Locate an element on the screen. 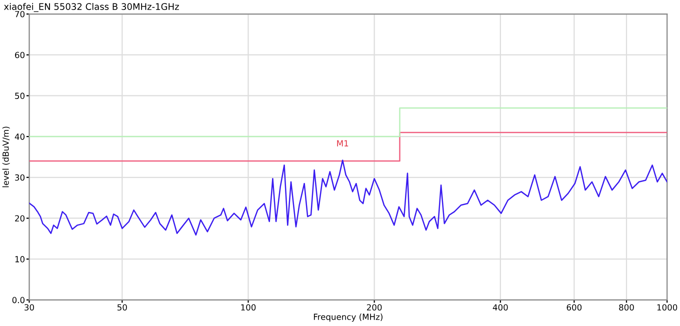  x-tick-label: 600 is located at coordinates (574, 307).